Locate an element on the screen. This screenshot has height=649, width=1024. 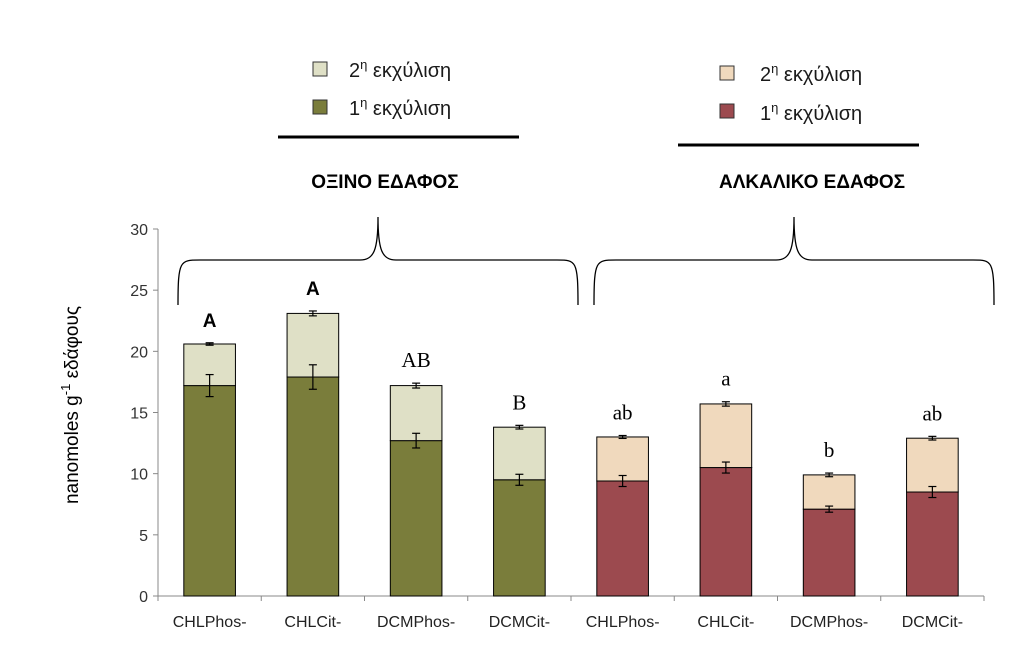
legend-swatch-acid-second is located at coordinates (320, 69).